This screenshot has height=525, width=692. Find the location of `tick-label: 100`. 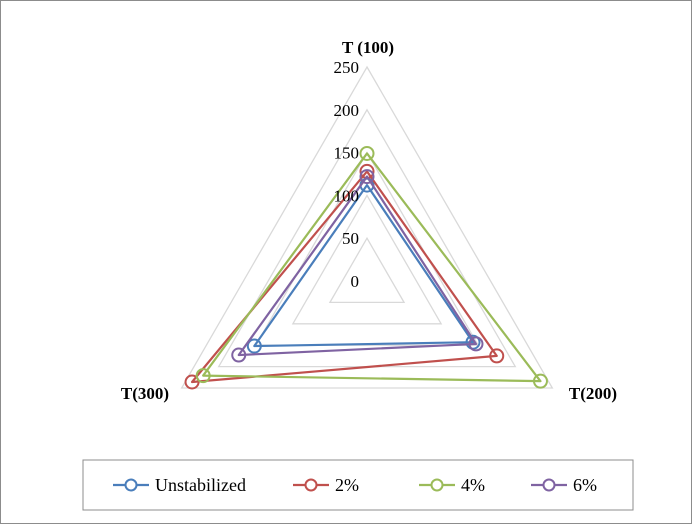

tick-label: 100 is located at coordinates (347, 195).